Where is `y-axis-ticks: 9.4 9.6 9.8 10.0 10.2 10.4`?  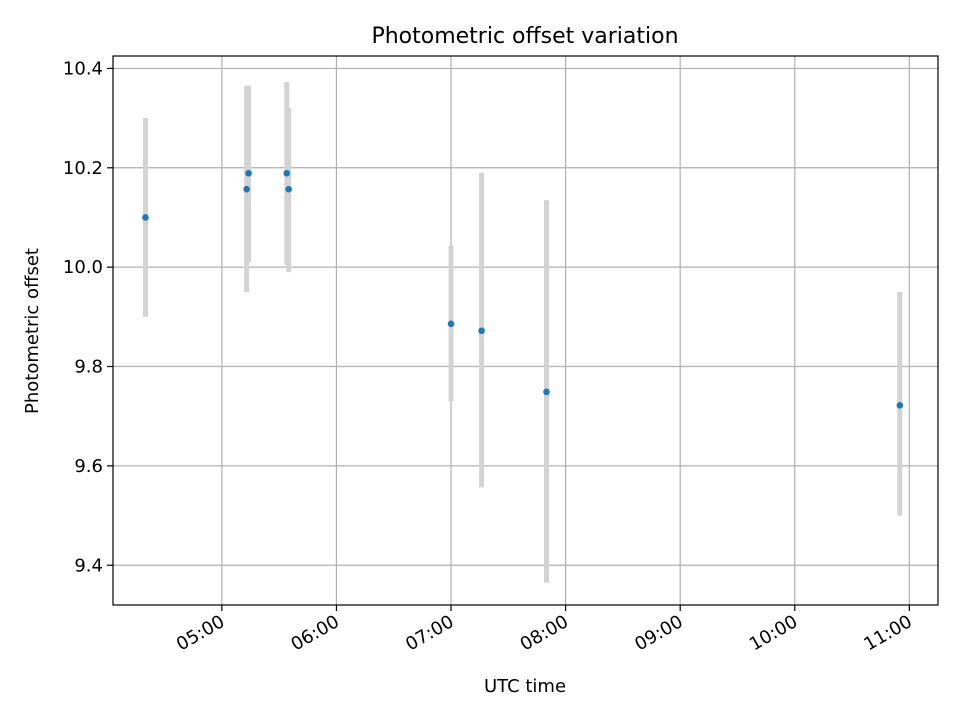
y-axis-ticks: 9.4 9.6 9.8 10.0 10.2 10.4 is located at coordinates (88, 317).